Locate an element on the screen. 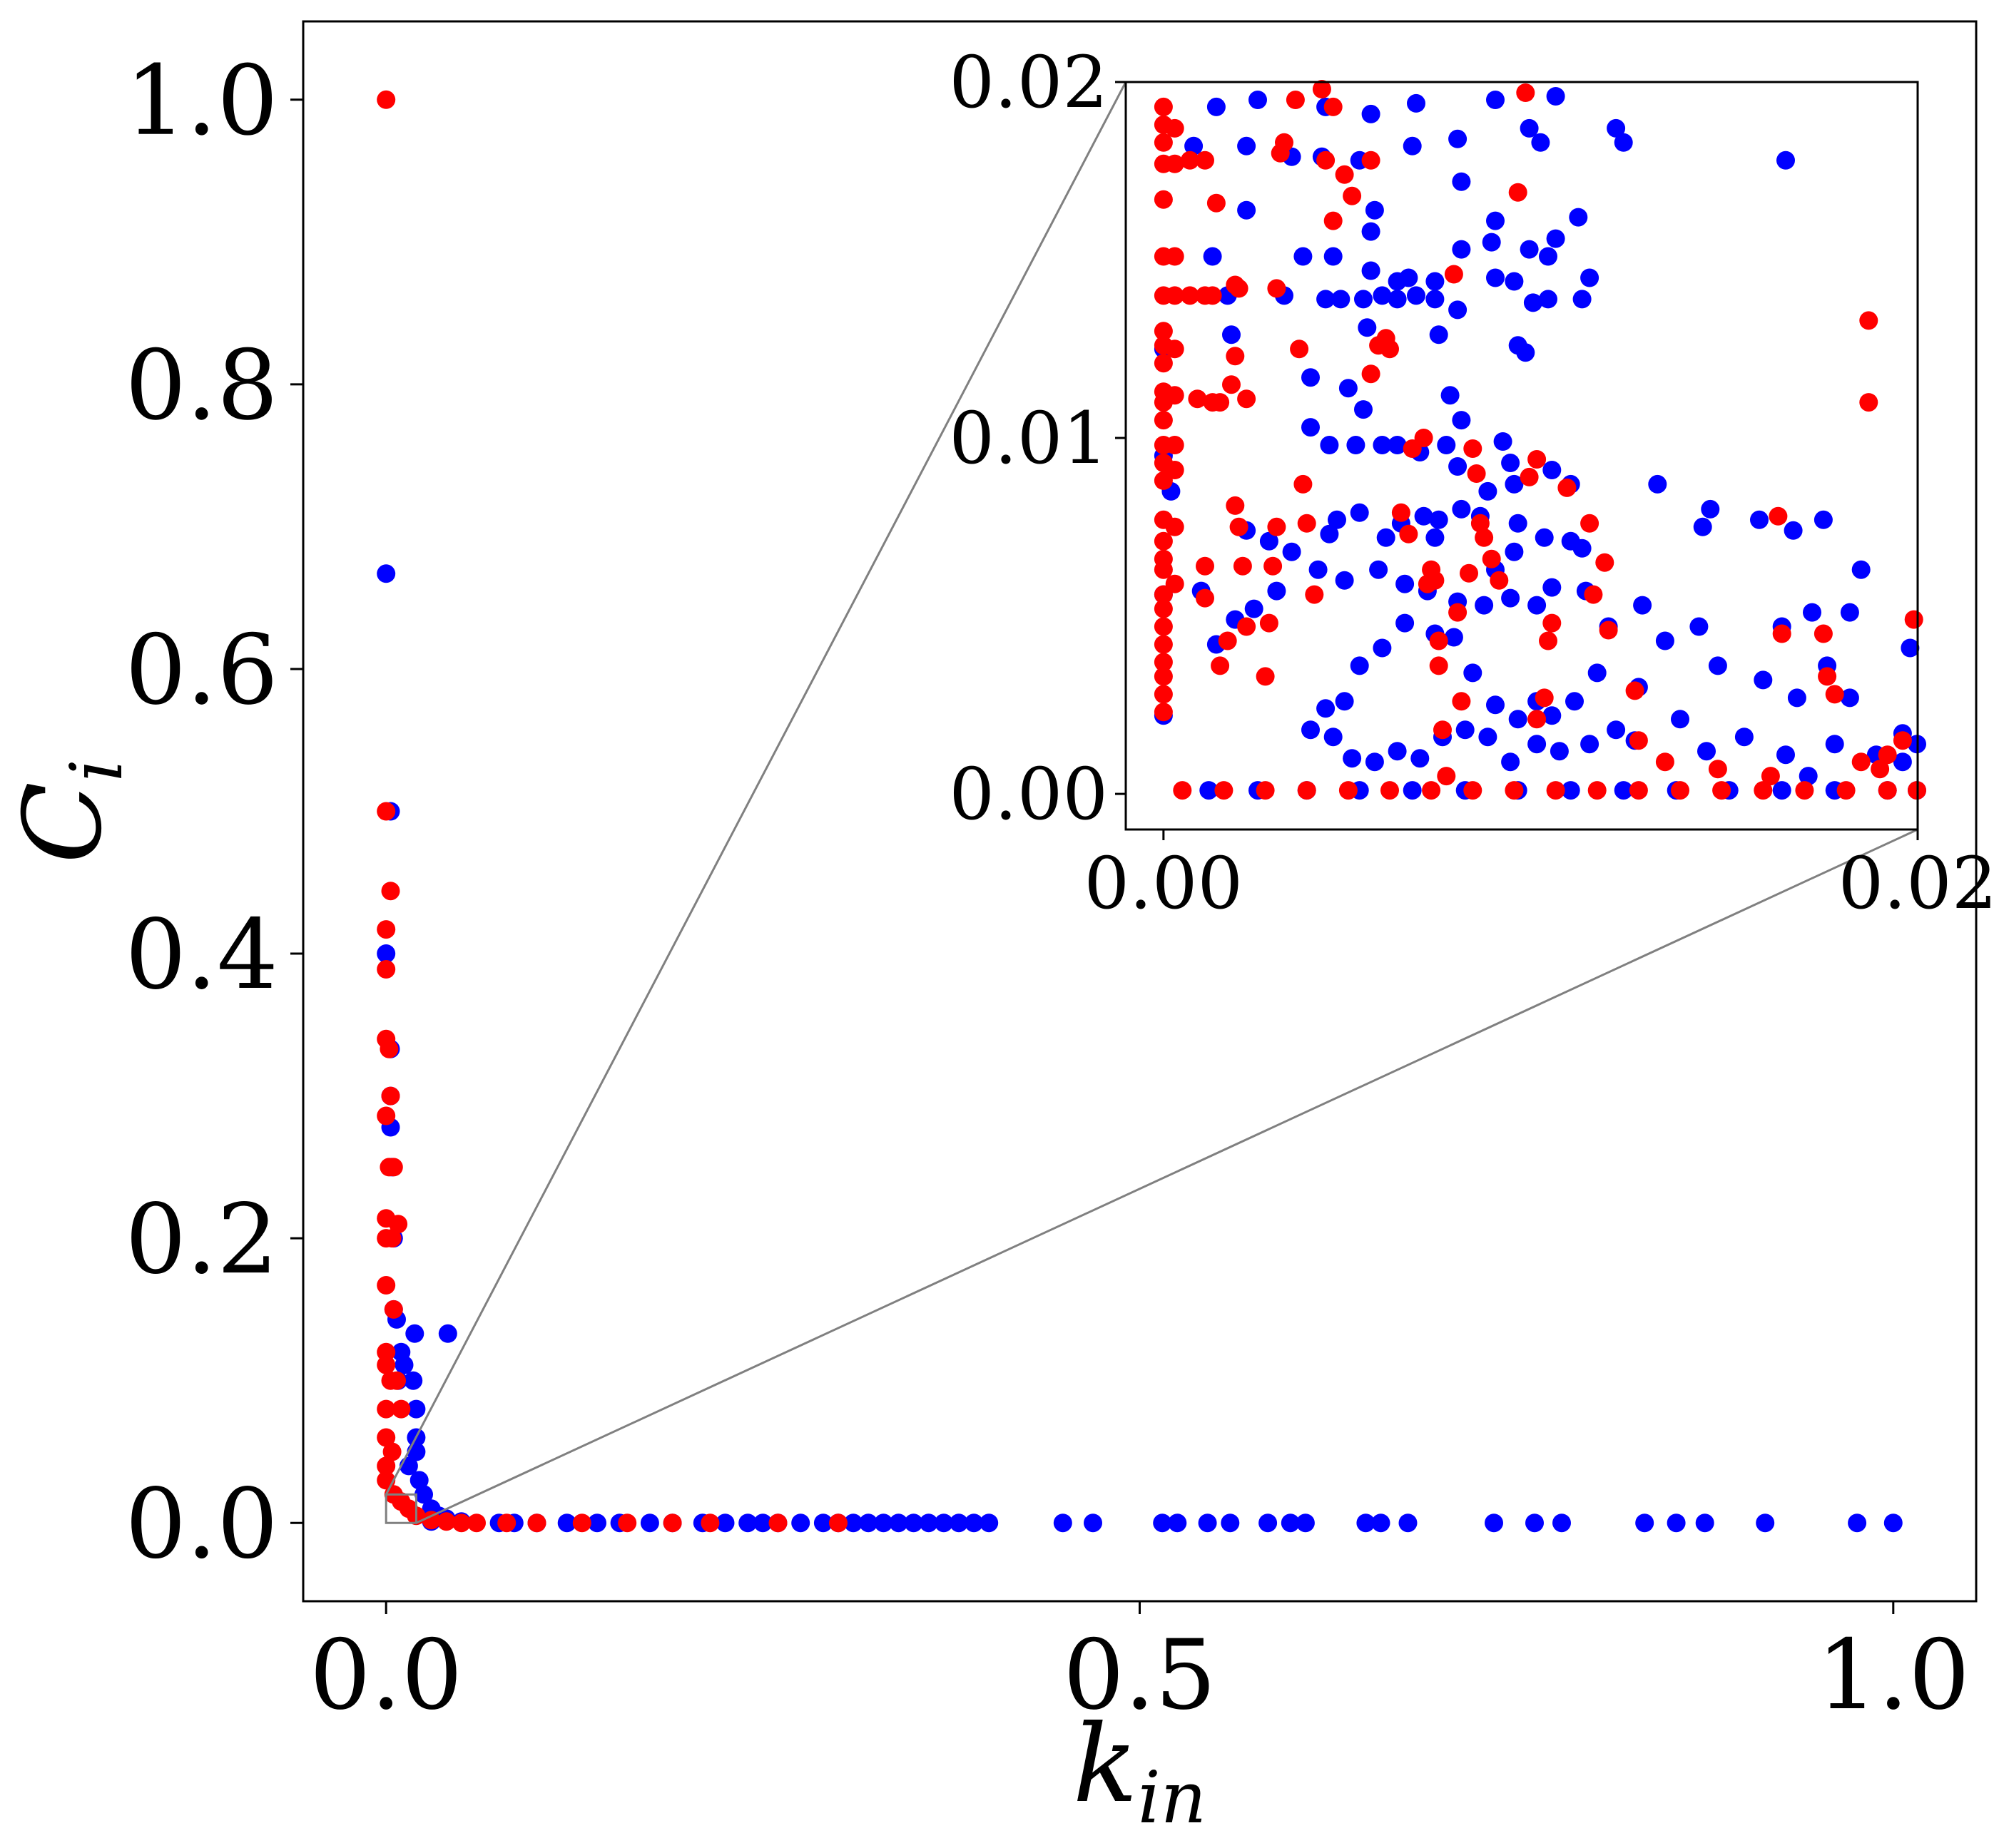  inset-x-tick-label: 0.02 is located at coordinates (1916, 883).